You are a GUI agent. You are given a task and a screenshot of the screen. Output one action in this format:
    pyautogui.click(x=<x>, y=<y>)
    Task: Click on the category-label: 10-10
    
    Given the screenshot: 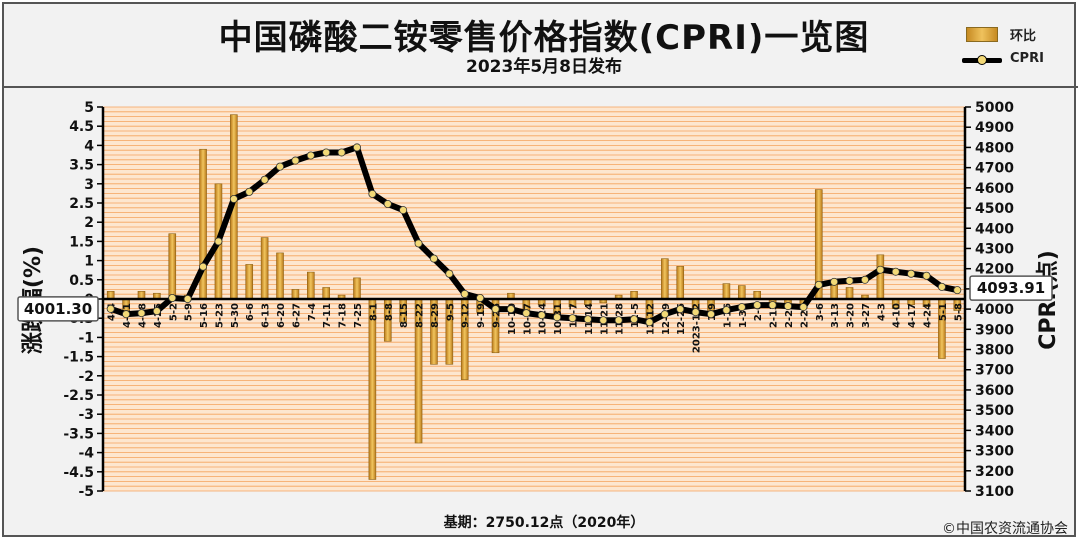 What is the action you would take?
    pyautogui.click(x=512, y=319)
    